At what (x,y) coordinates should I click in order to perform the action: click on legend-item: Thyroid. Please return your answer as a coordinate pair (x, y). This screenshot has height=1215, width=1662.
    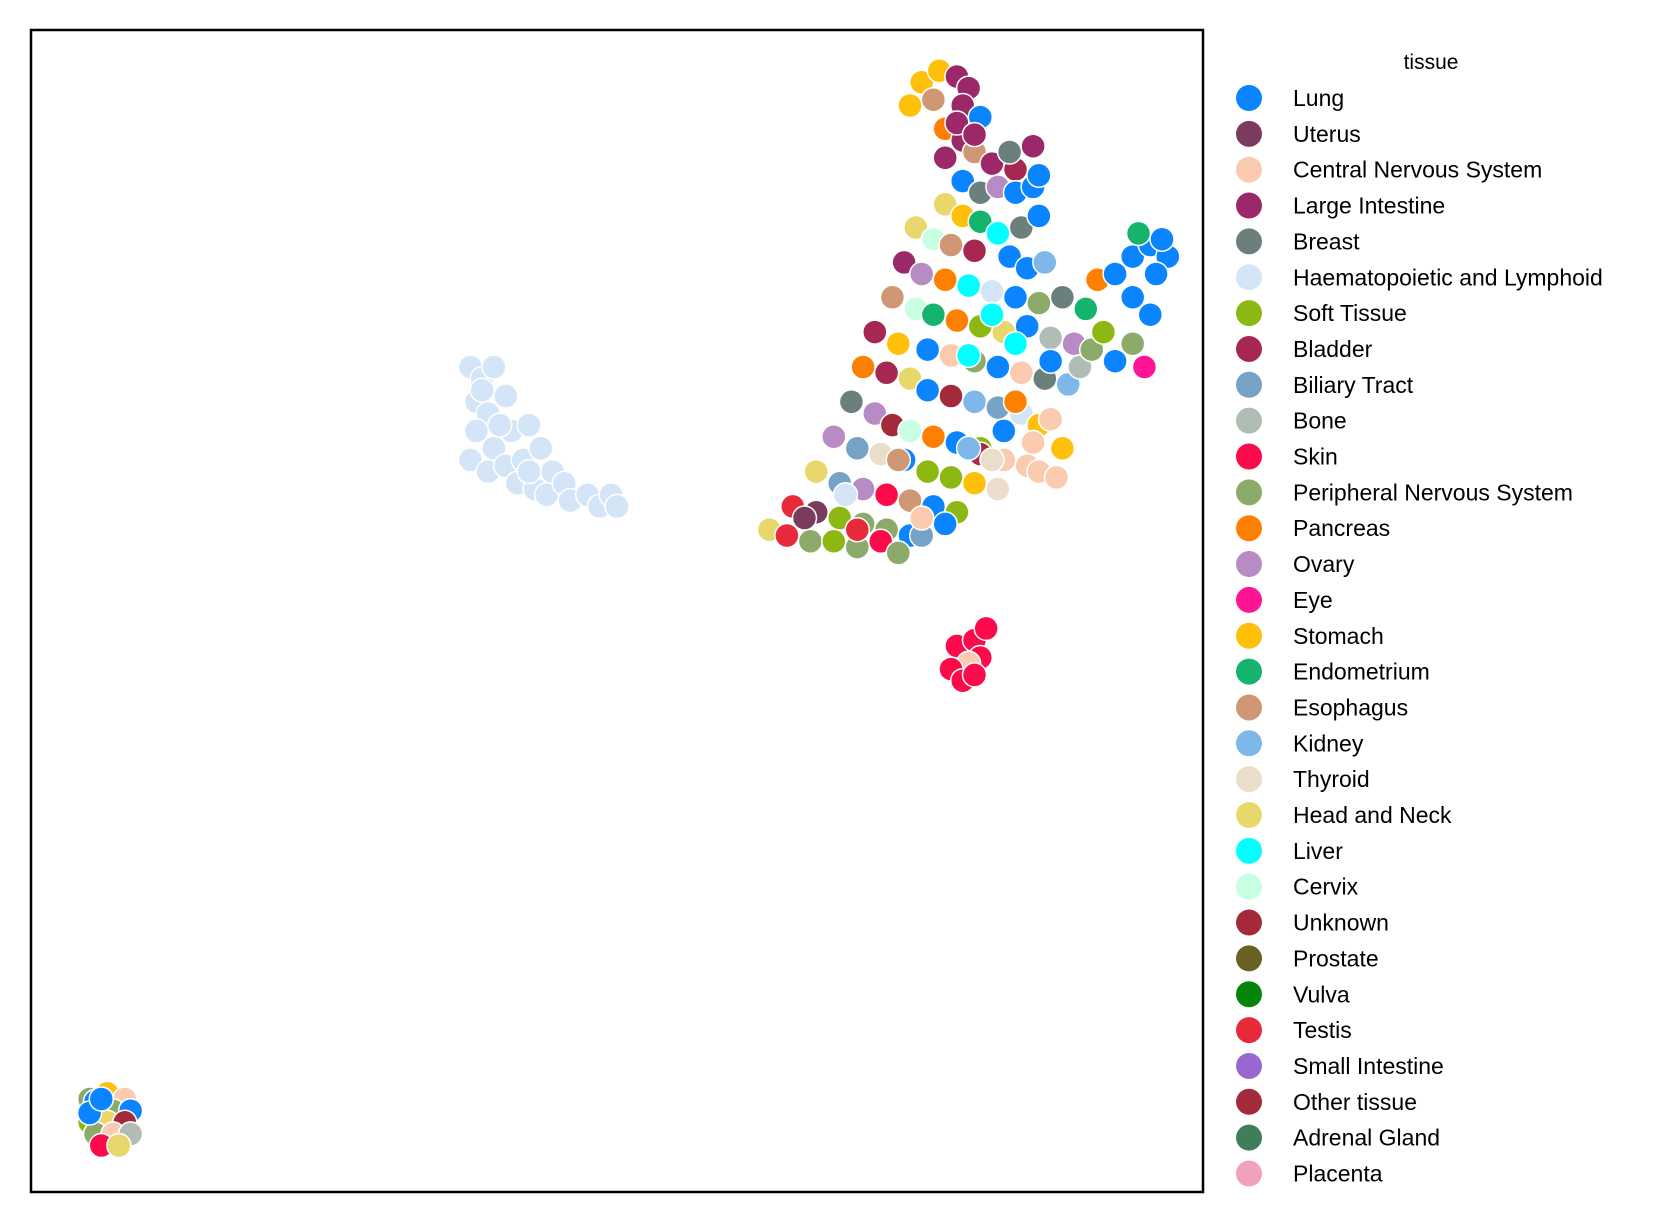
    Looking at the image, I should click on (1303, 779).